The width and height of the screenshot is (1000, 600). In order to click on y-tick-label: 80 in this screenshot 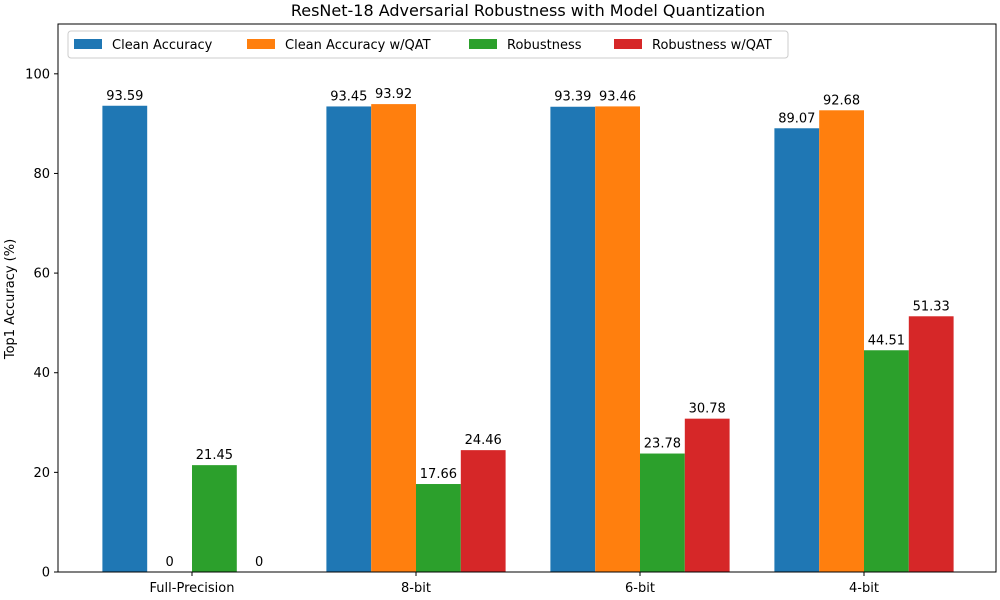, I will do `click(41, 174)`.